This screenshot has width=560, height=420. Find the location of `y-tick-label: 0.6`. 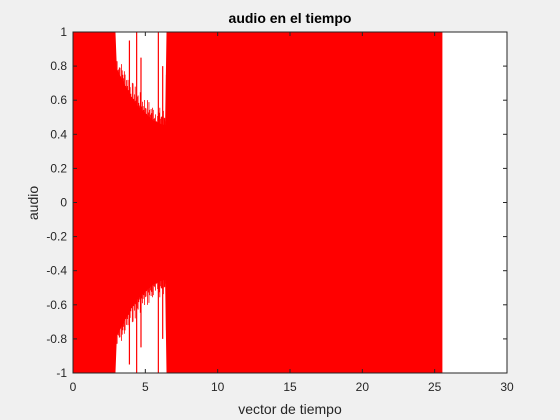

y-tick-label: 0.6 is located at coordinates (58, 100).